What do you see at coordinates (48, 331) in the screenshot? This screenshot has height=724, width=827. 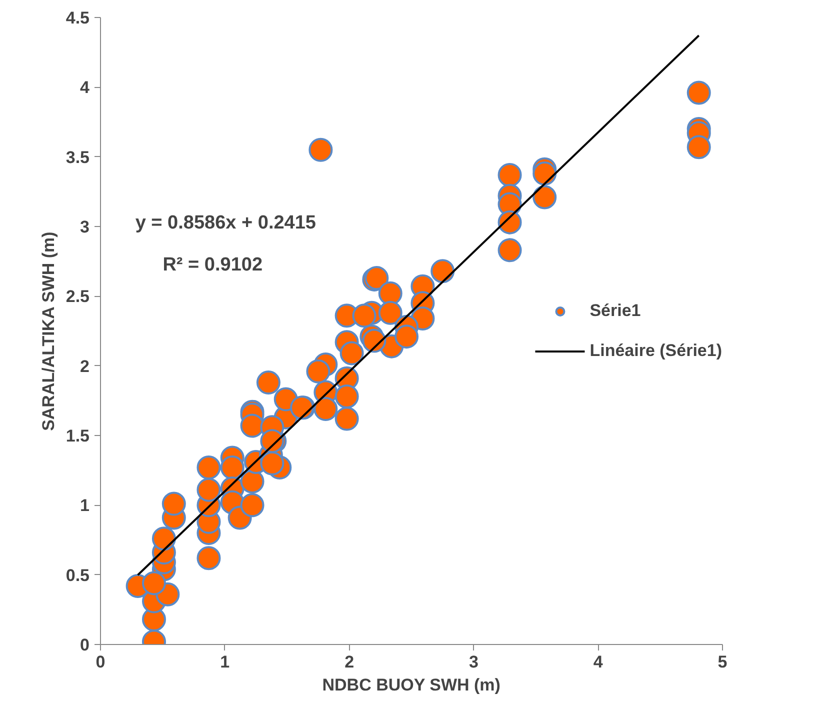 I see `y-axis-title: SARAL/ALTIKA SWH (m)` at bounding box center [48, 331].